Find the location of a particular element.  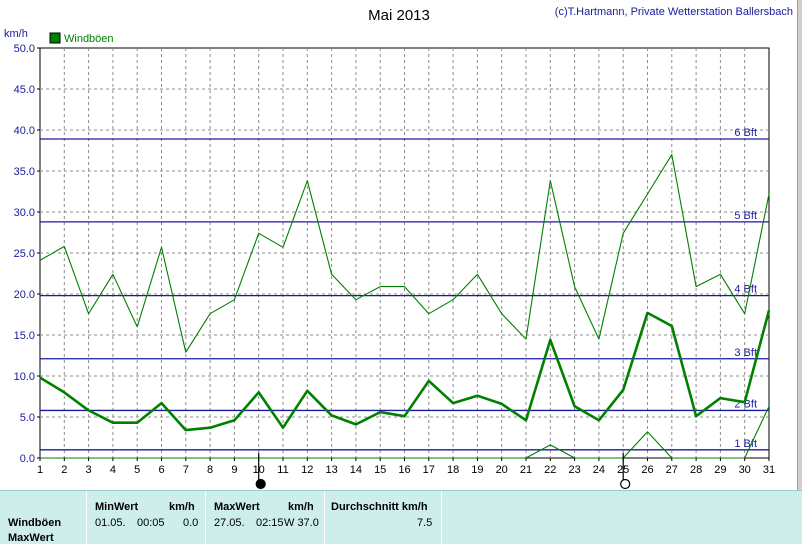

x-tick-label: 18 is located at coordinates (453, 470).